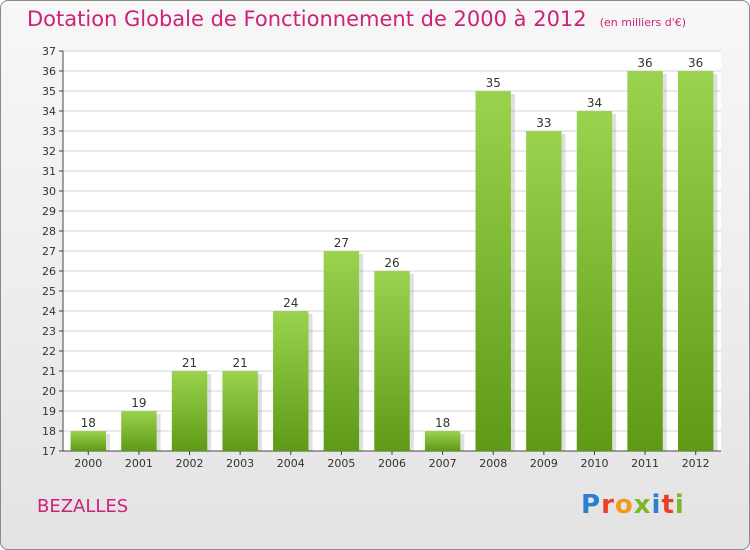  I want to click on y-tick-label: 35, so click(49, 91).